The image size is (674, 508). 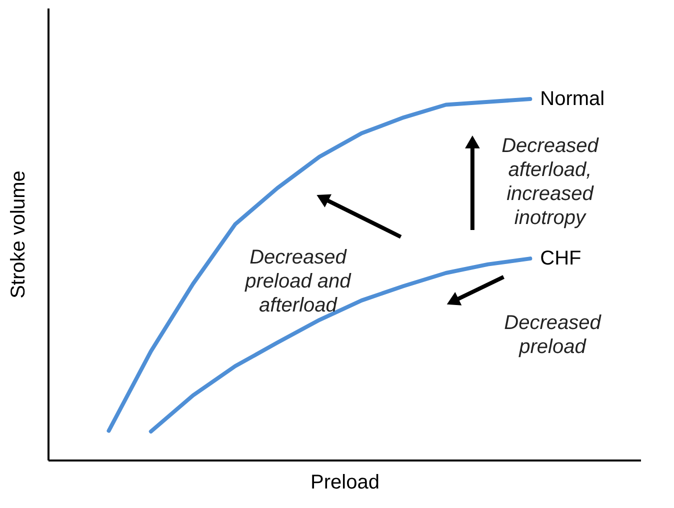 What do you see at coordinates (19, 234) in the screenshot?
I see `y-axis-title: Stroke volume` at bounding box center [19, 234].